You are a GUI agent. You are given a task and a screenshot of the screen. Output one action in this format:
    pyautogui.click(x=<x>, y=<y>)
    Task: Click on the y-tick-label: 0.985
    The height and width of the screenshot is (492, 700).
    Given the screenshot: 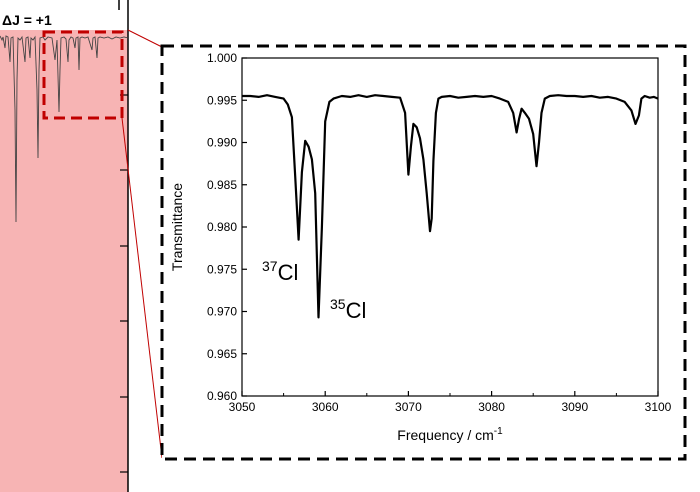 What is the action you would take?
    pyautogui.click(x=222, y=185)
    